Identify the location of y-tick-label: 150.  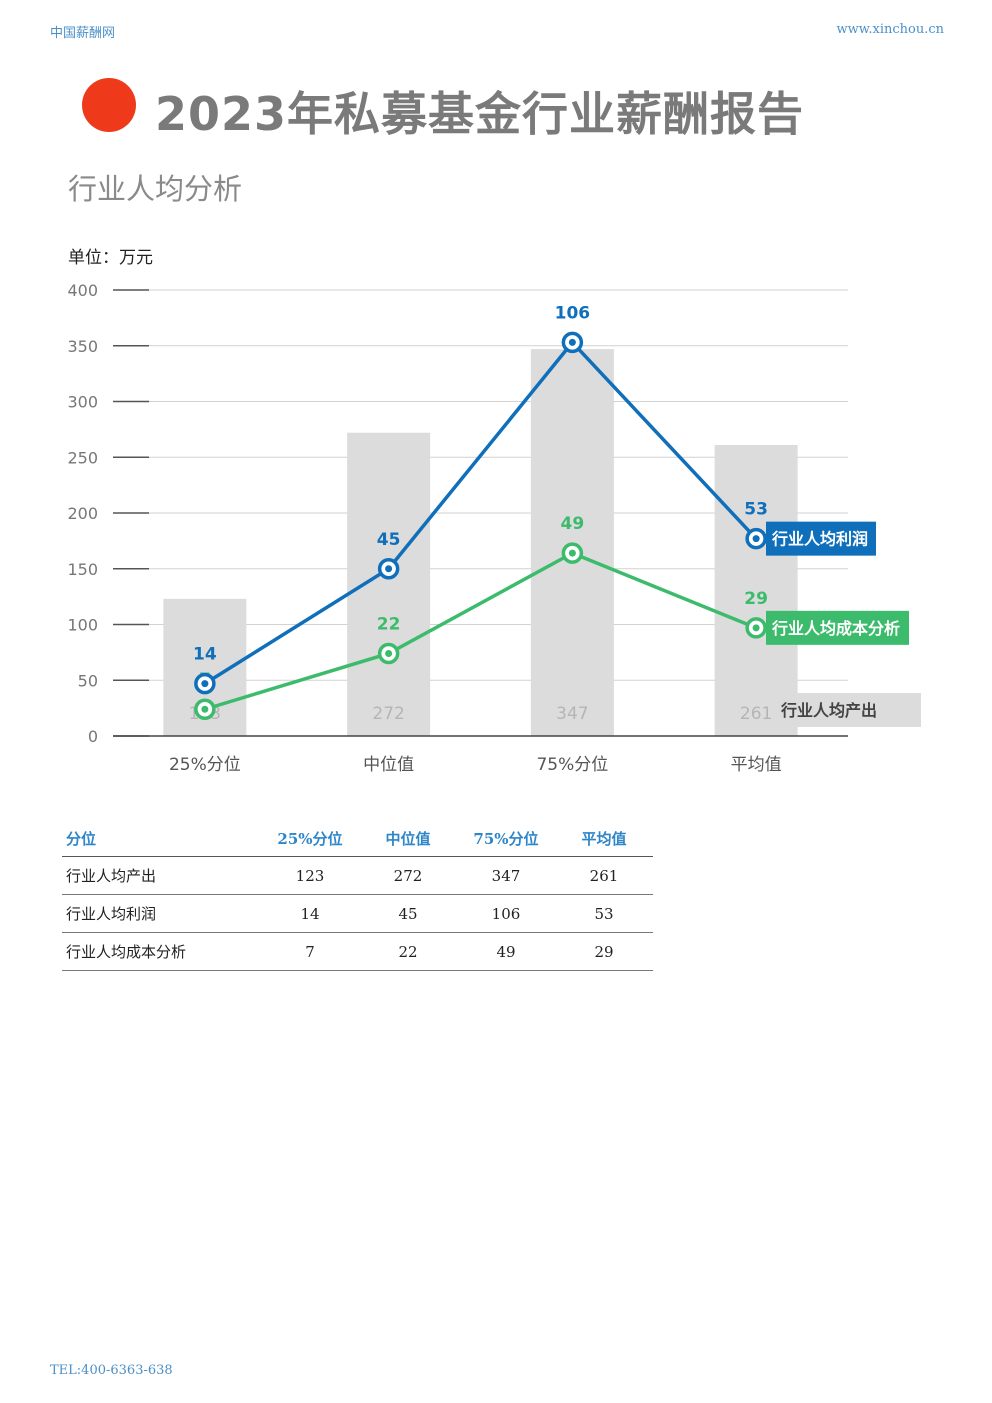
(82, 569).